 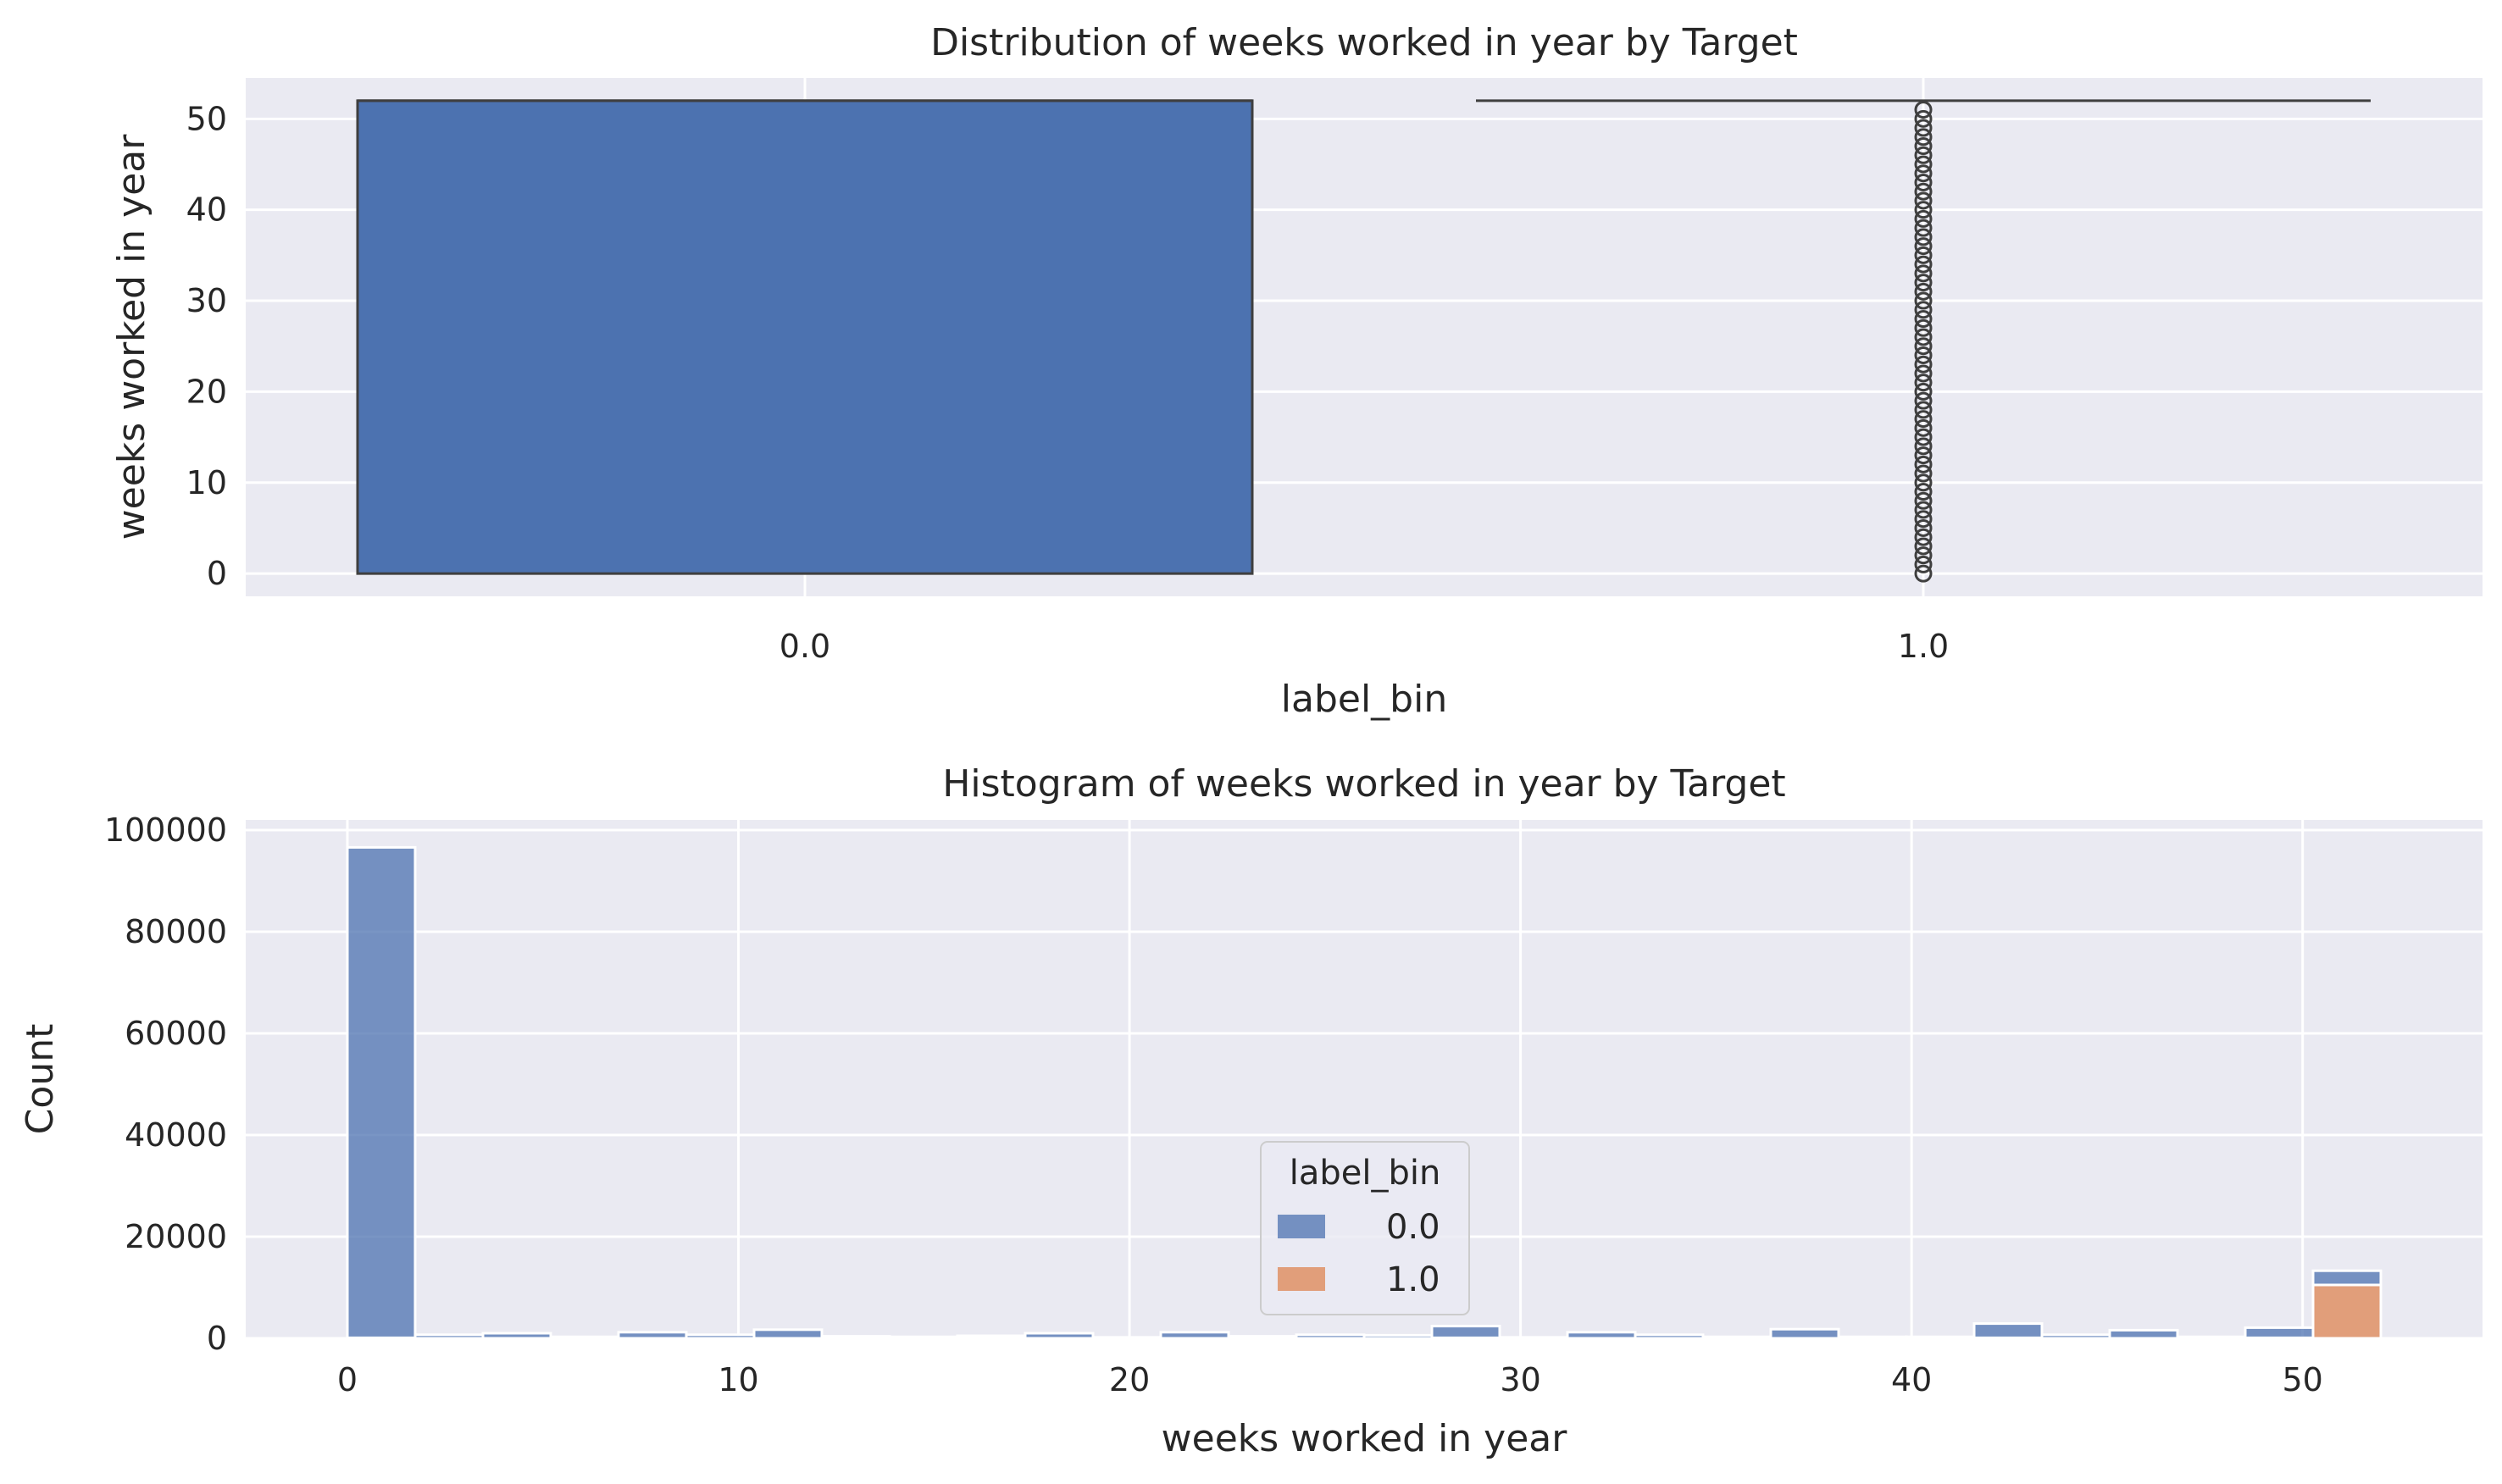 I want to click on boxplot-y-tick-label: 30, so click(x=206, y=300).